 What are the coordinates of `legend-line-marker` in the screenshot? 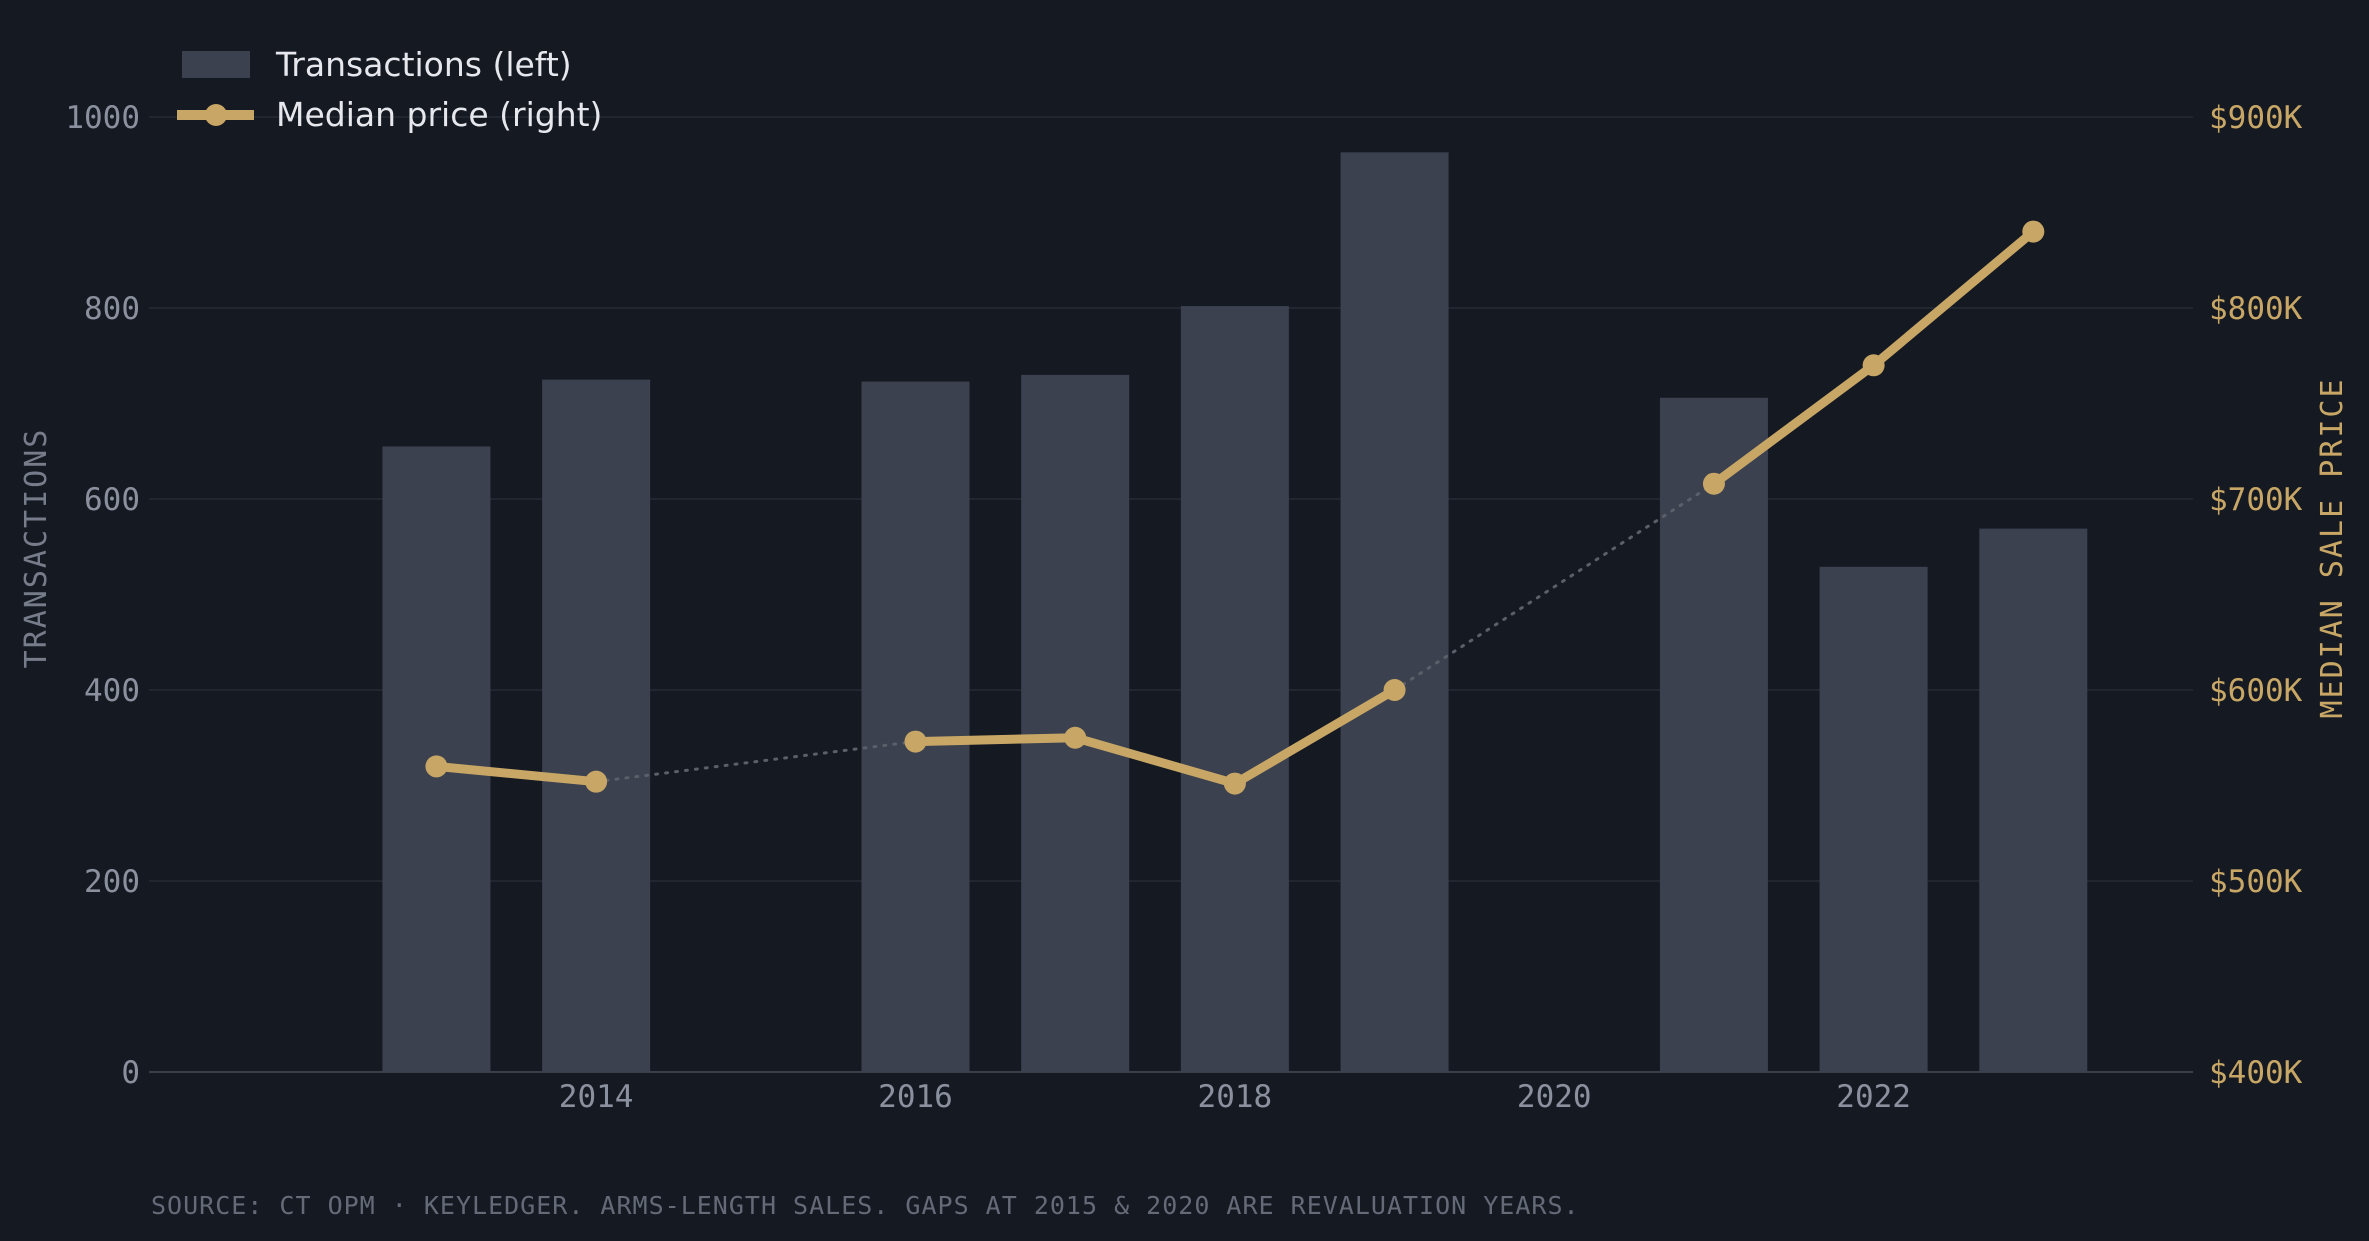 It's located at (216, 115).